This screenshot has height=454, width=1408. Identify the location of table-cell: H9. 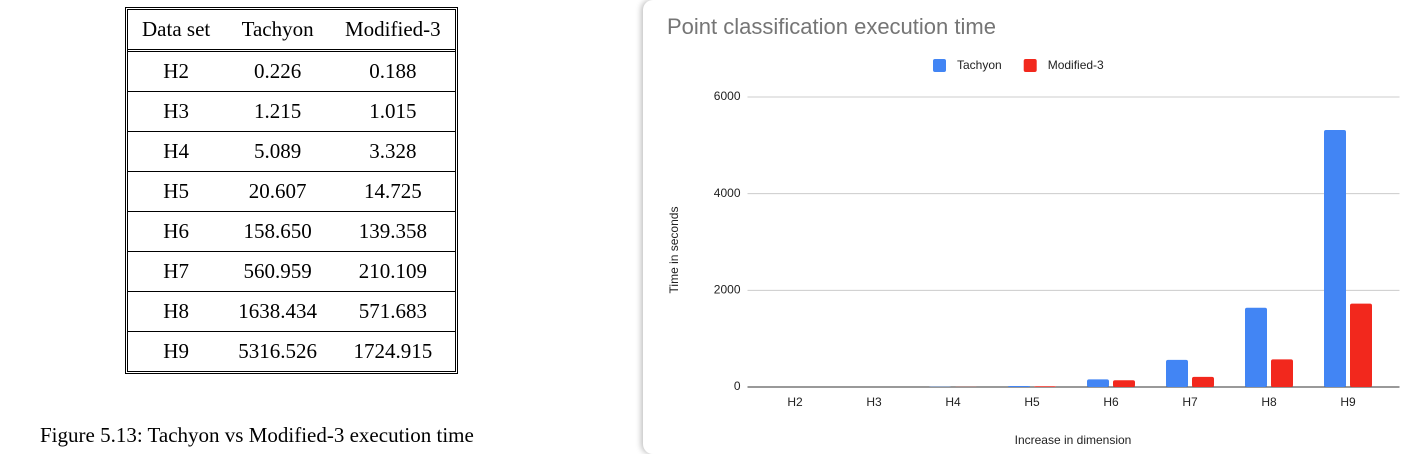
(176, 351).